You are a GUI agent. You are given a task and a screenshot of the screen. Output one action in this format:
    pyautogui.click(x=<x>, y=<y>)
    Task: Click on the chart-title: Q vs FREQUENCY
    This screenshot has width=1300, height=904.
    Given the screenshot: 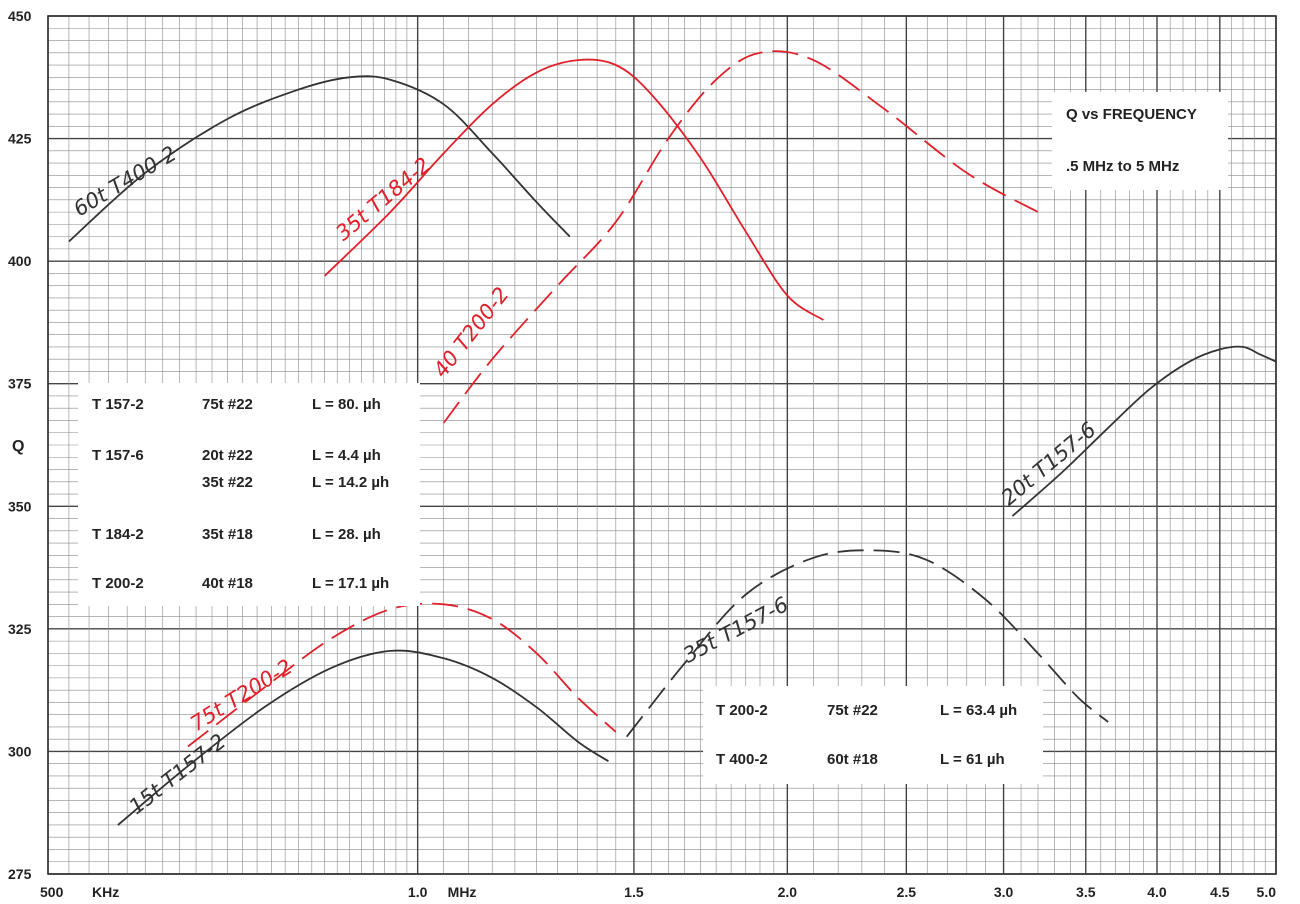 What is the action you would take?
    pyautogui.click(x=1131, y=114)
    